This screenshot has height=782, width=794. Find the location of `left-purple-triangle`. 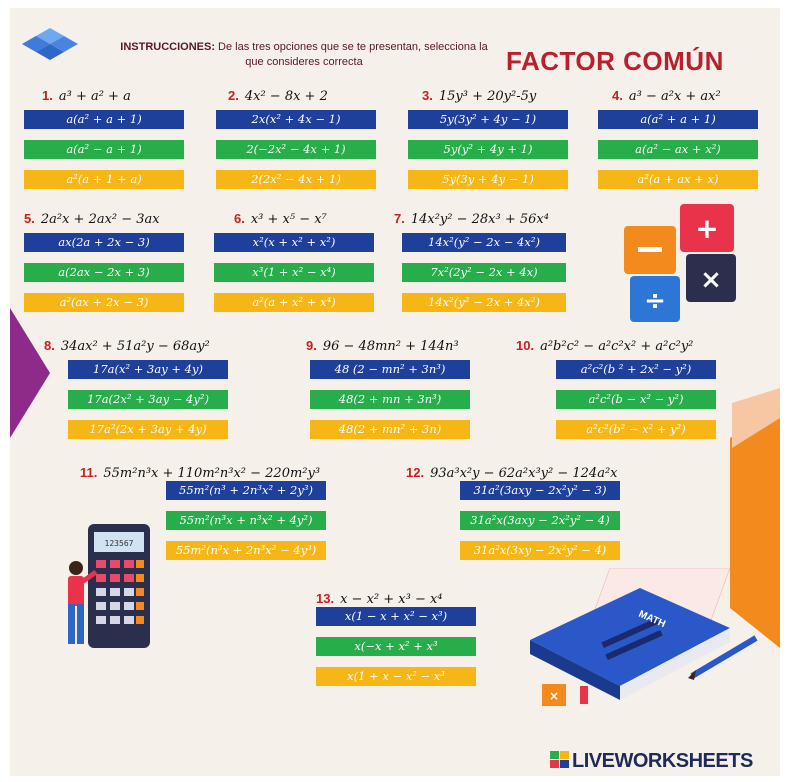

left-purple-triangle is located at coordinates (30, 373).